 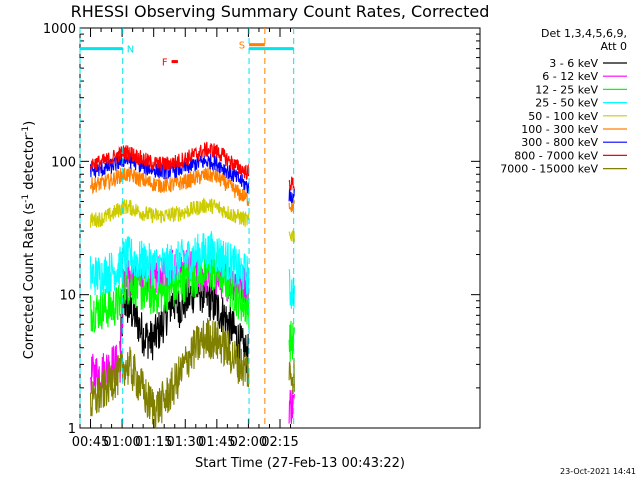 What do you see at coordinates (63, 162) in the screenshot?
I see `y-tick-label: 100` at bounding box center [63, 162].